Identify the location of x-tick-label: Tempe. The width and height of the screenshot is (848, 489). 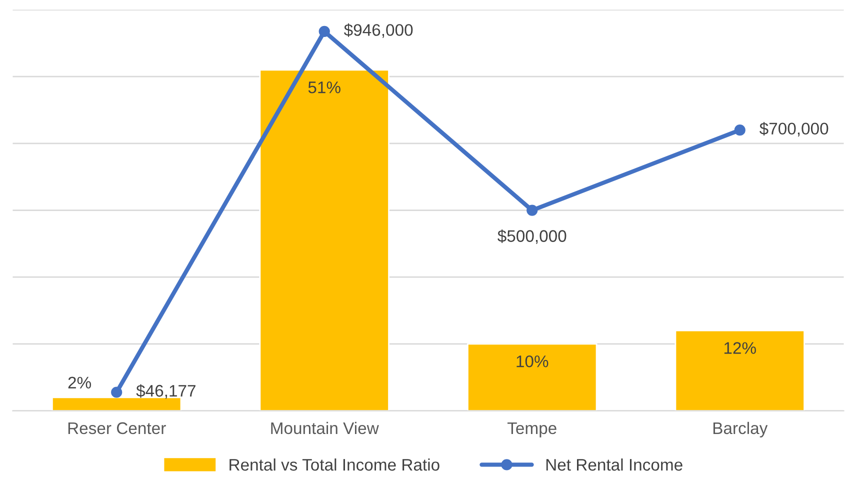
(531, 430).